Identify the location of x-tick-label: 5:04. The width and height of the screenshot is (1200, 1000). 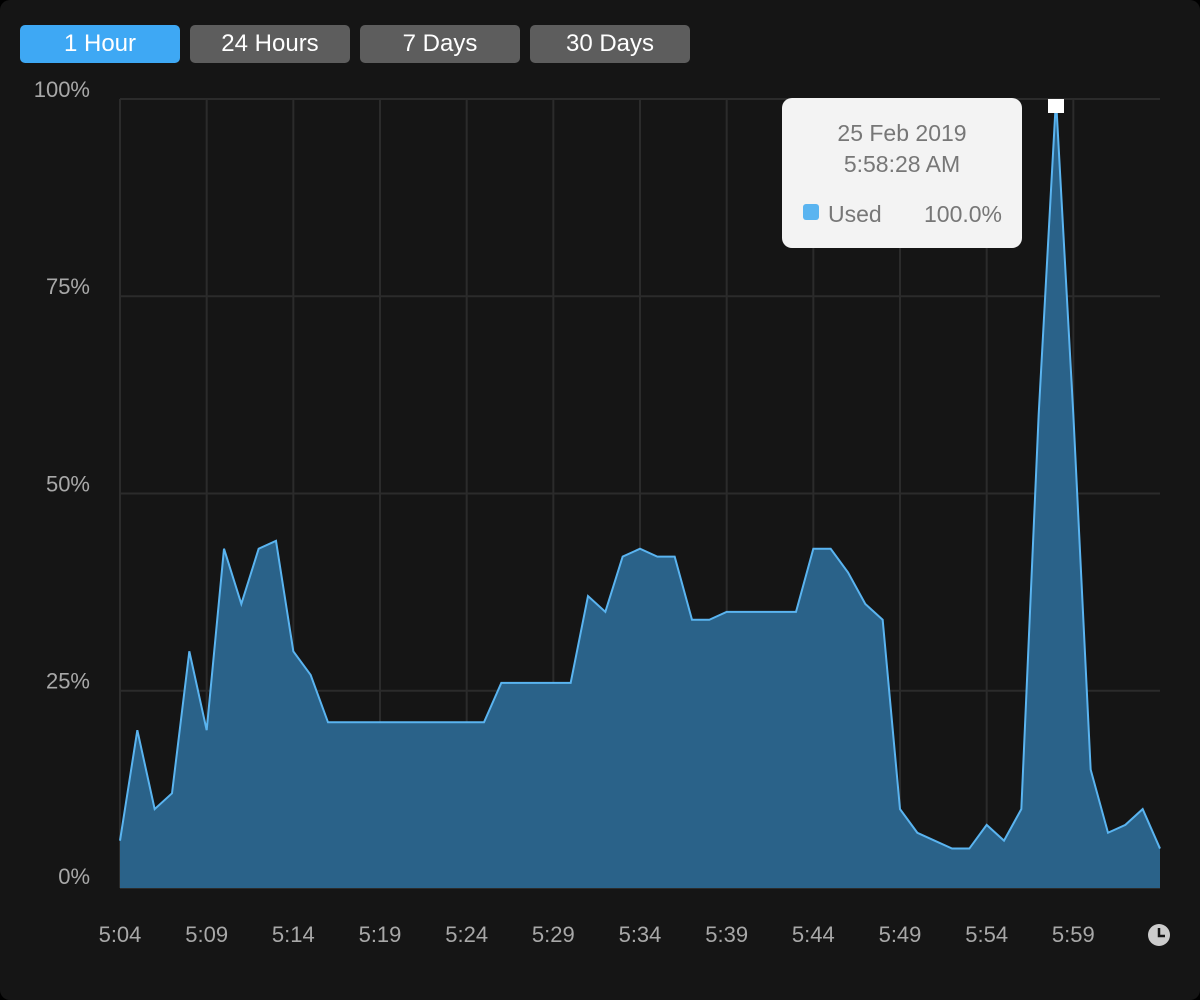
(120, 934).